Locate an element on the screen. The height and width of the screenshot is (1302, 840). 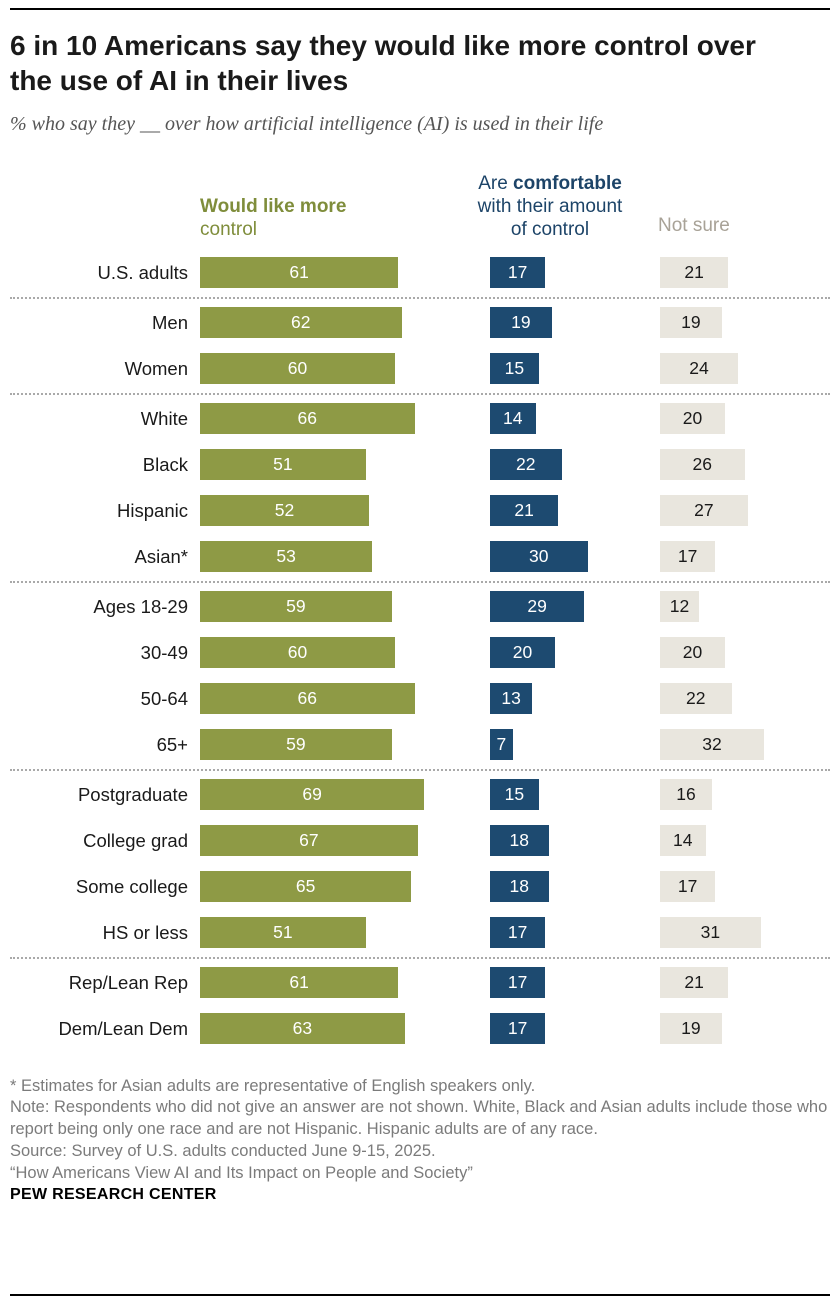
category-label: White is located at coordinates (164, 418).